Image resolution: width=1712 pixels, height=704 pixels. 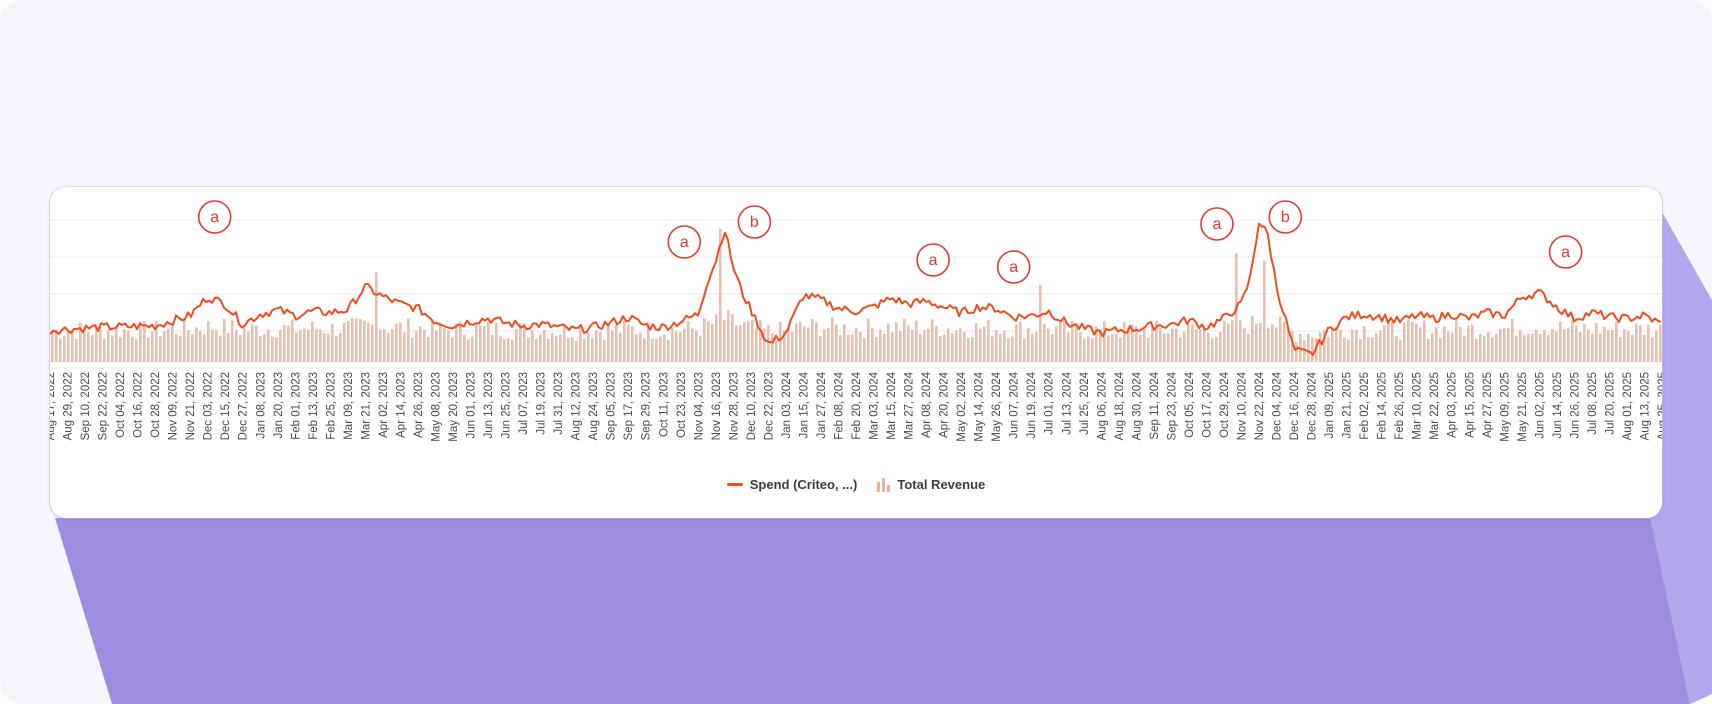 What do you see at coordinates (331, 406) in the screenshot?
I see `x-tick-label: Feb 25, 2023` at bounding box center [331, 406].